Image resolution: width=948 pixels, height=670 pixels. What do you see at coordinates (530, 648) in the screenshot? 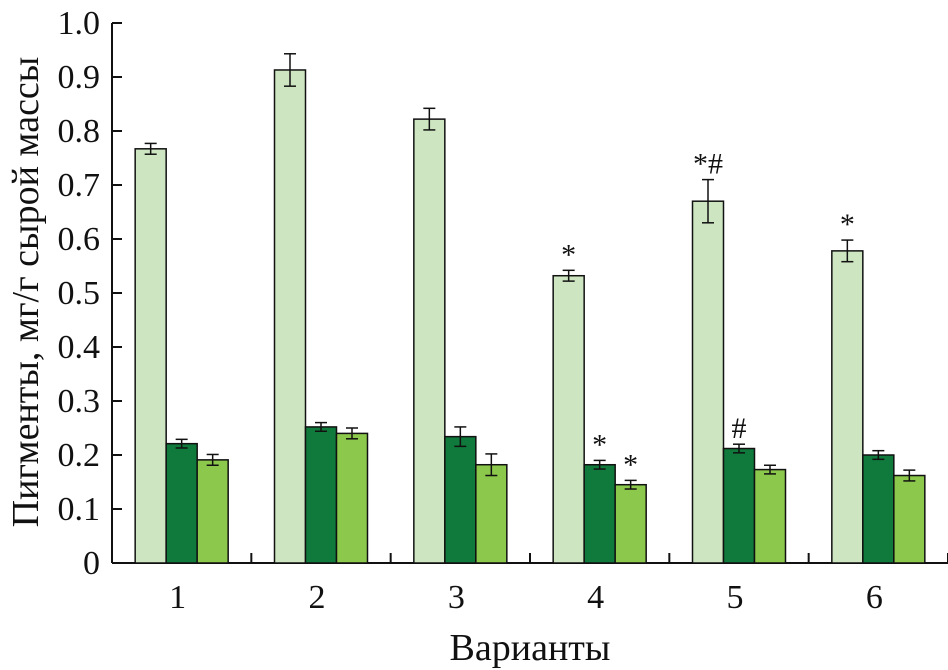
I see `x-axis-title: Варианты` at bounding box center [530, 648].